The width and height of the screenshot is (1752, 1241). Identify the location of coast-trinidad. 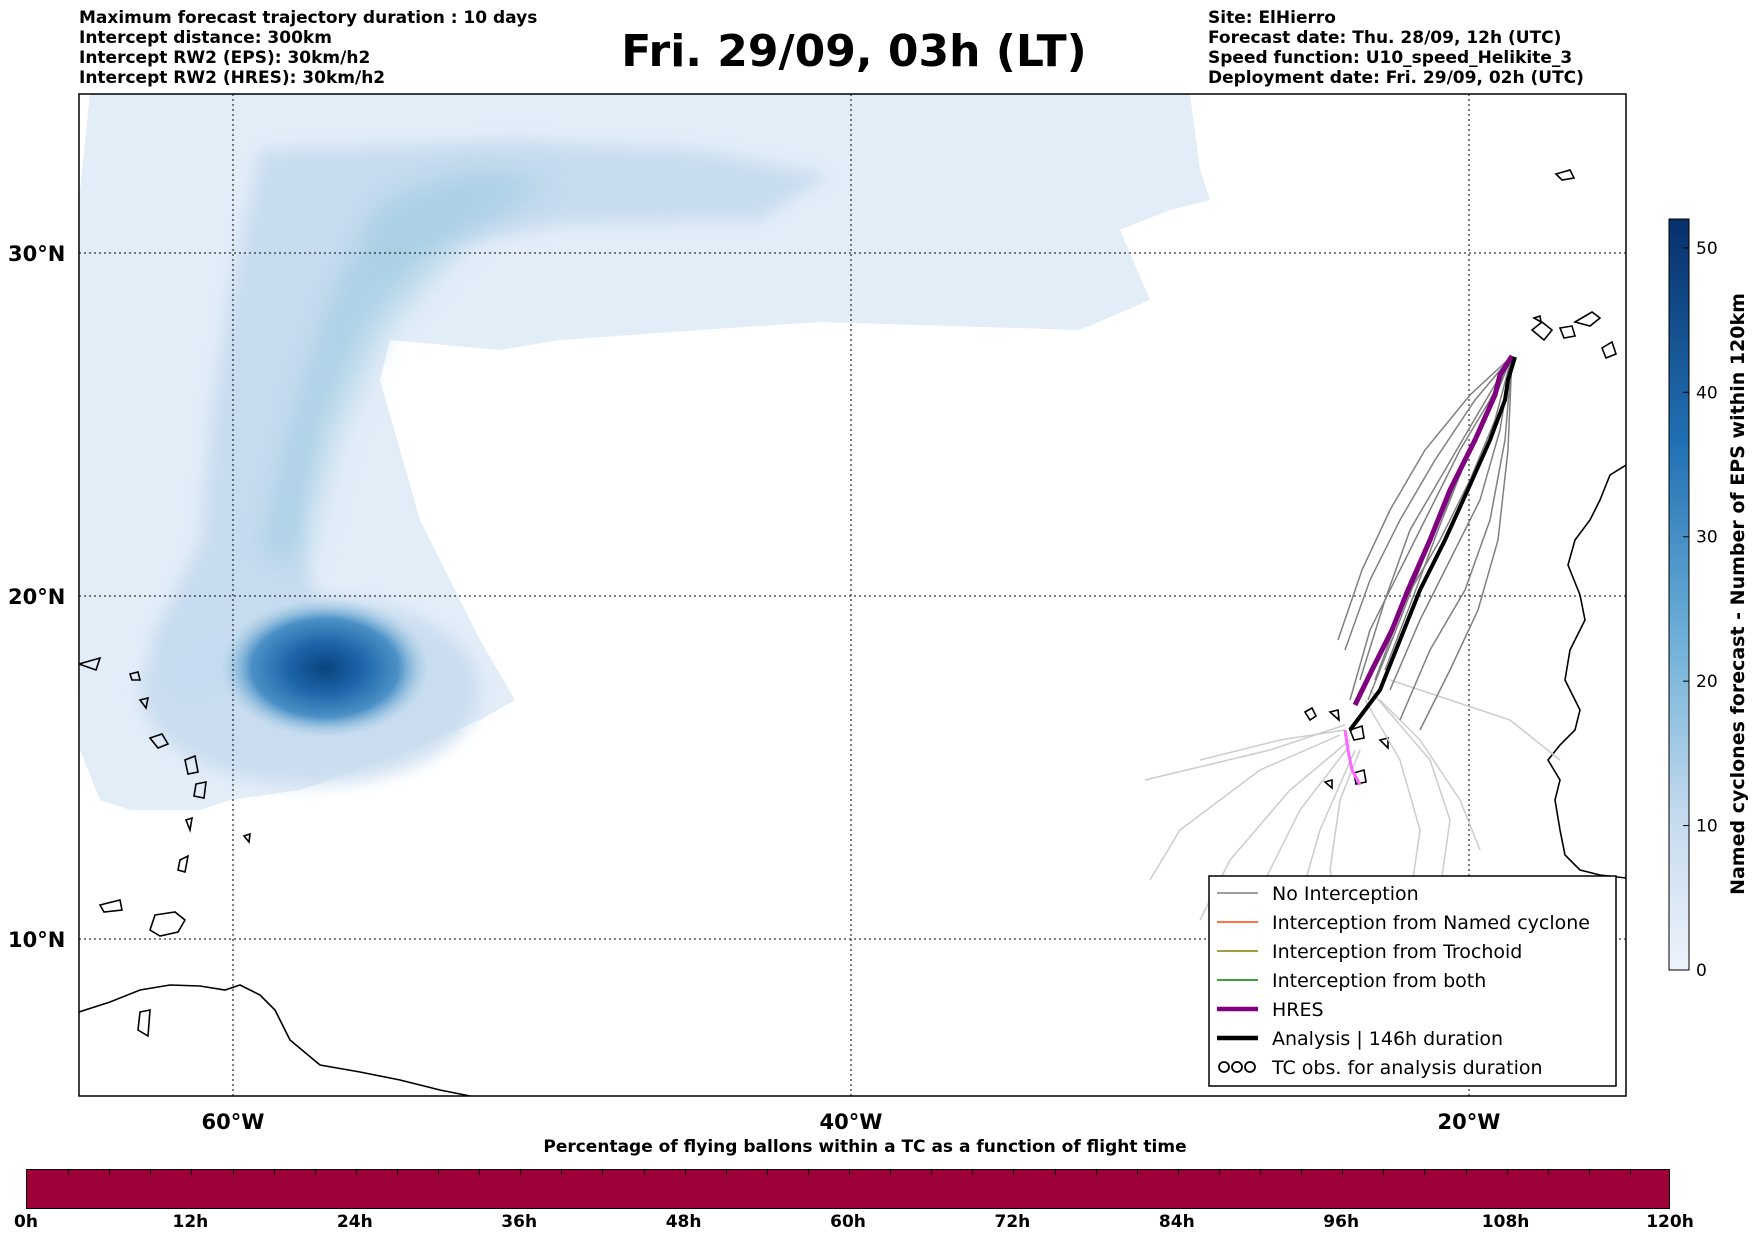
(168, 924).